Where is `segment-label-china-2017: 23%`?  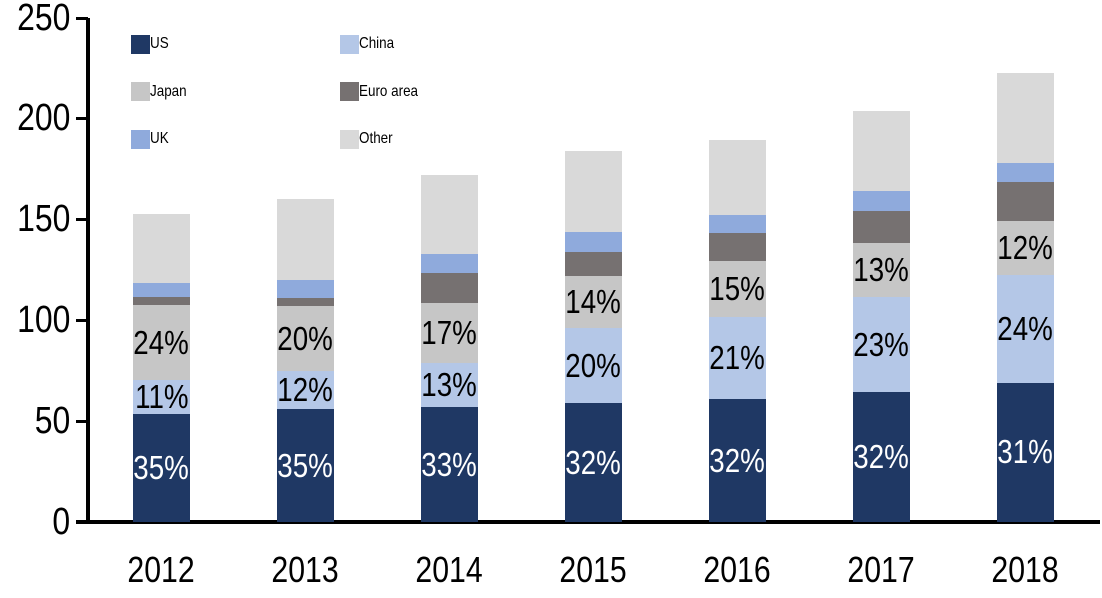 segment-label-china-2017: 23% is located at coordinates (882, 345).